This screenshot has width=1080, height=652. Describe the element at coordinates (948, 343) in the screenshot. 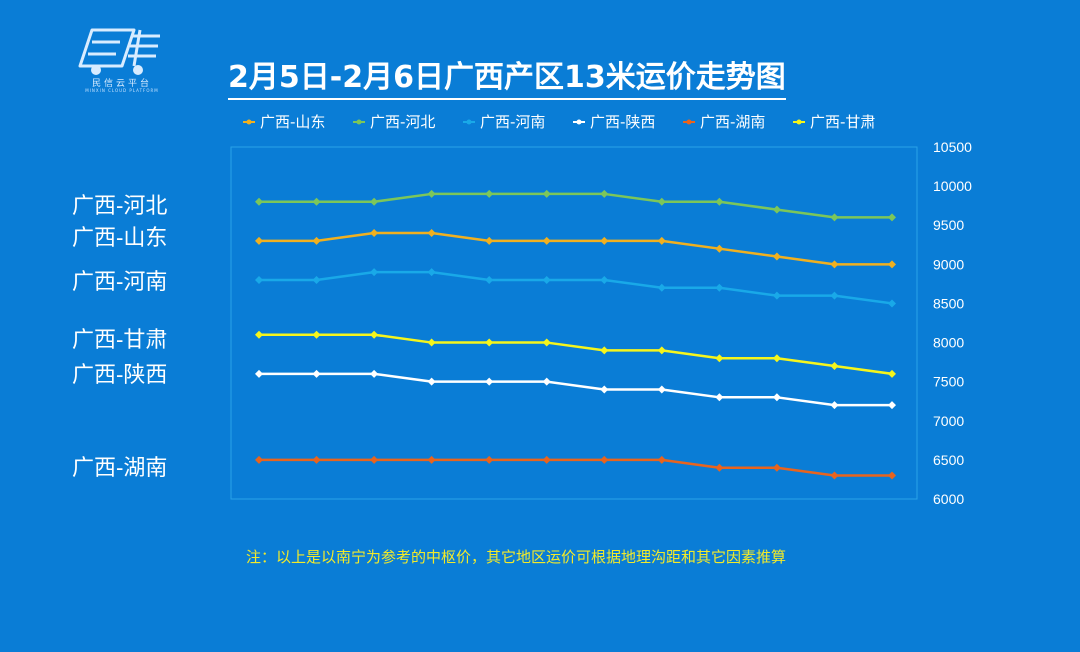

I see `y-tick-label: 8000` at that location.